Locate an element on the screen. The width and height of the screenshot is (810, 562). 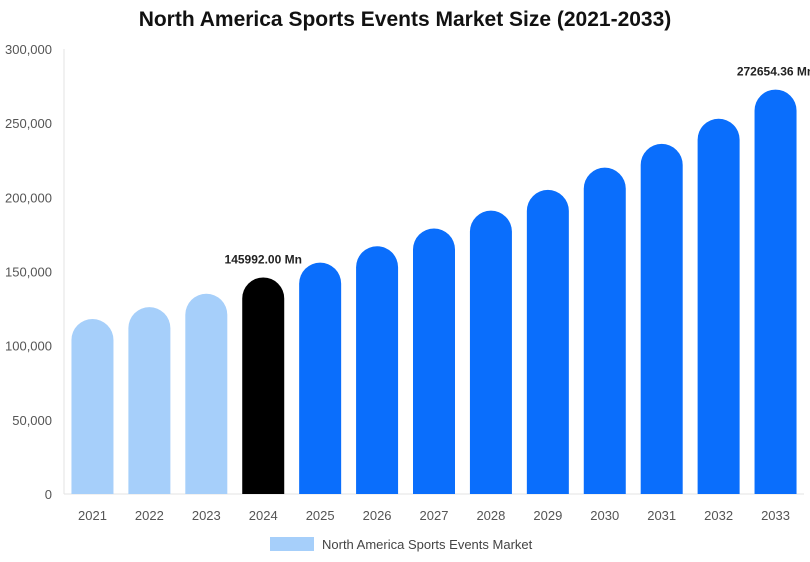
legend: North America Sports Events Market is located at coordinates (401, 544).